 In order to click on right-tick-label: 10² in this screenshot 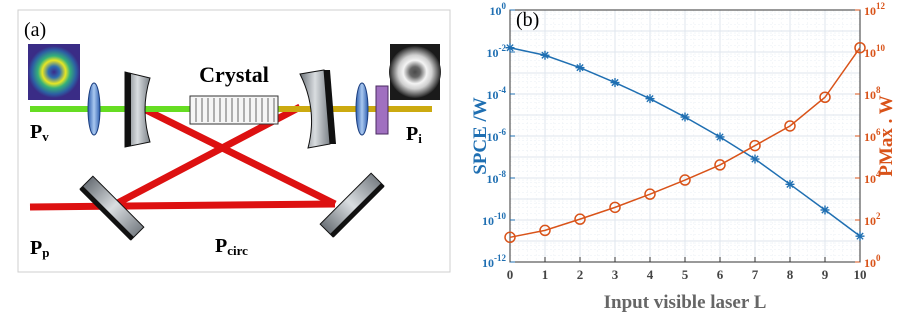, I will do `click(872, 219)`.